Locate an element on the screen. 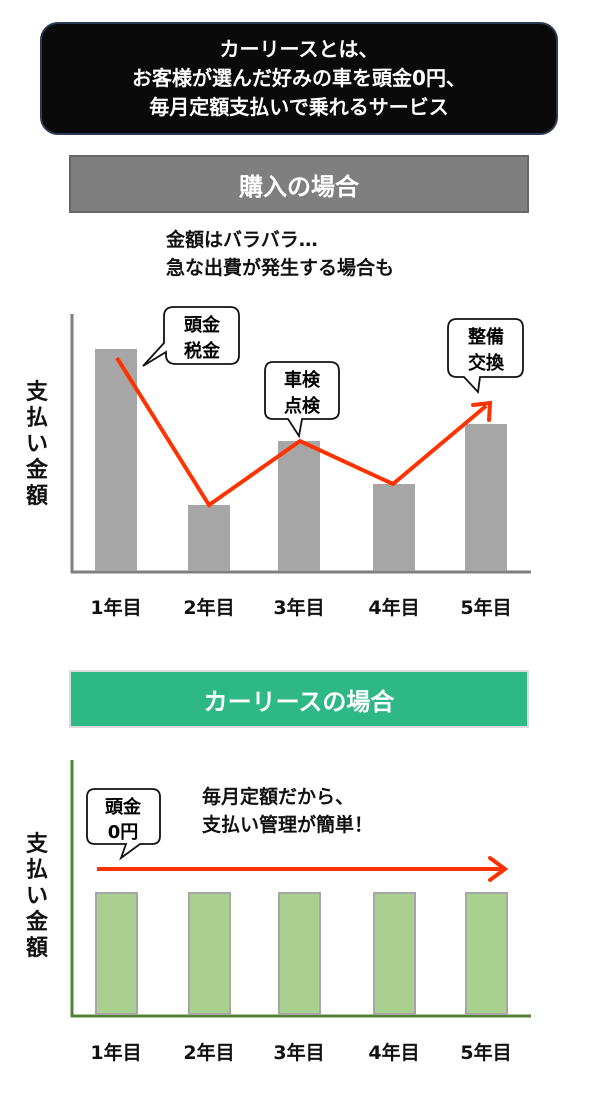 The height and width of the screenshot is (1095, 600). lease-heading-text: カーリースの場合 is located at coordinates (299, 701).